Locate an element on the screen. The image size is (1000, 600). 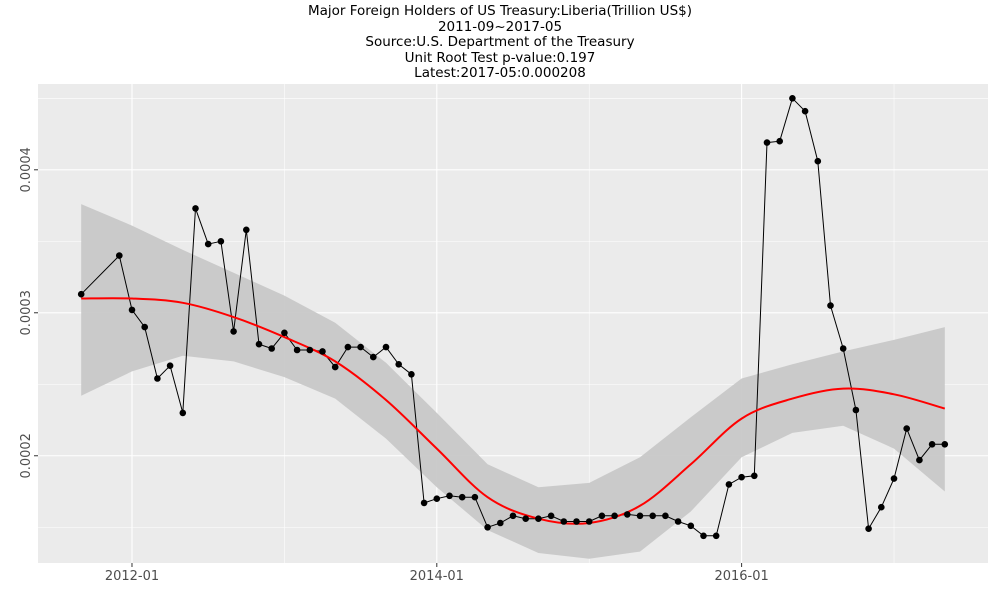
y-tick-label: 0.0002 is located at coordinates (26, 456).